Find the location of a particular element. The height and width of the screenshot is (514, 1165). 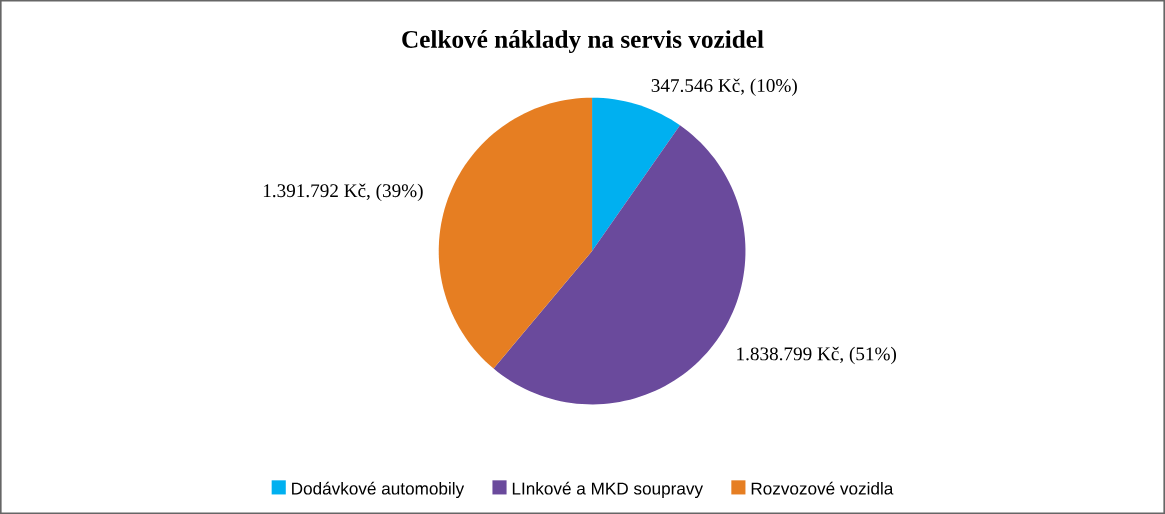

legend-label: LInkové a MKD soupravy is located at coordinates (608, 489).